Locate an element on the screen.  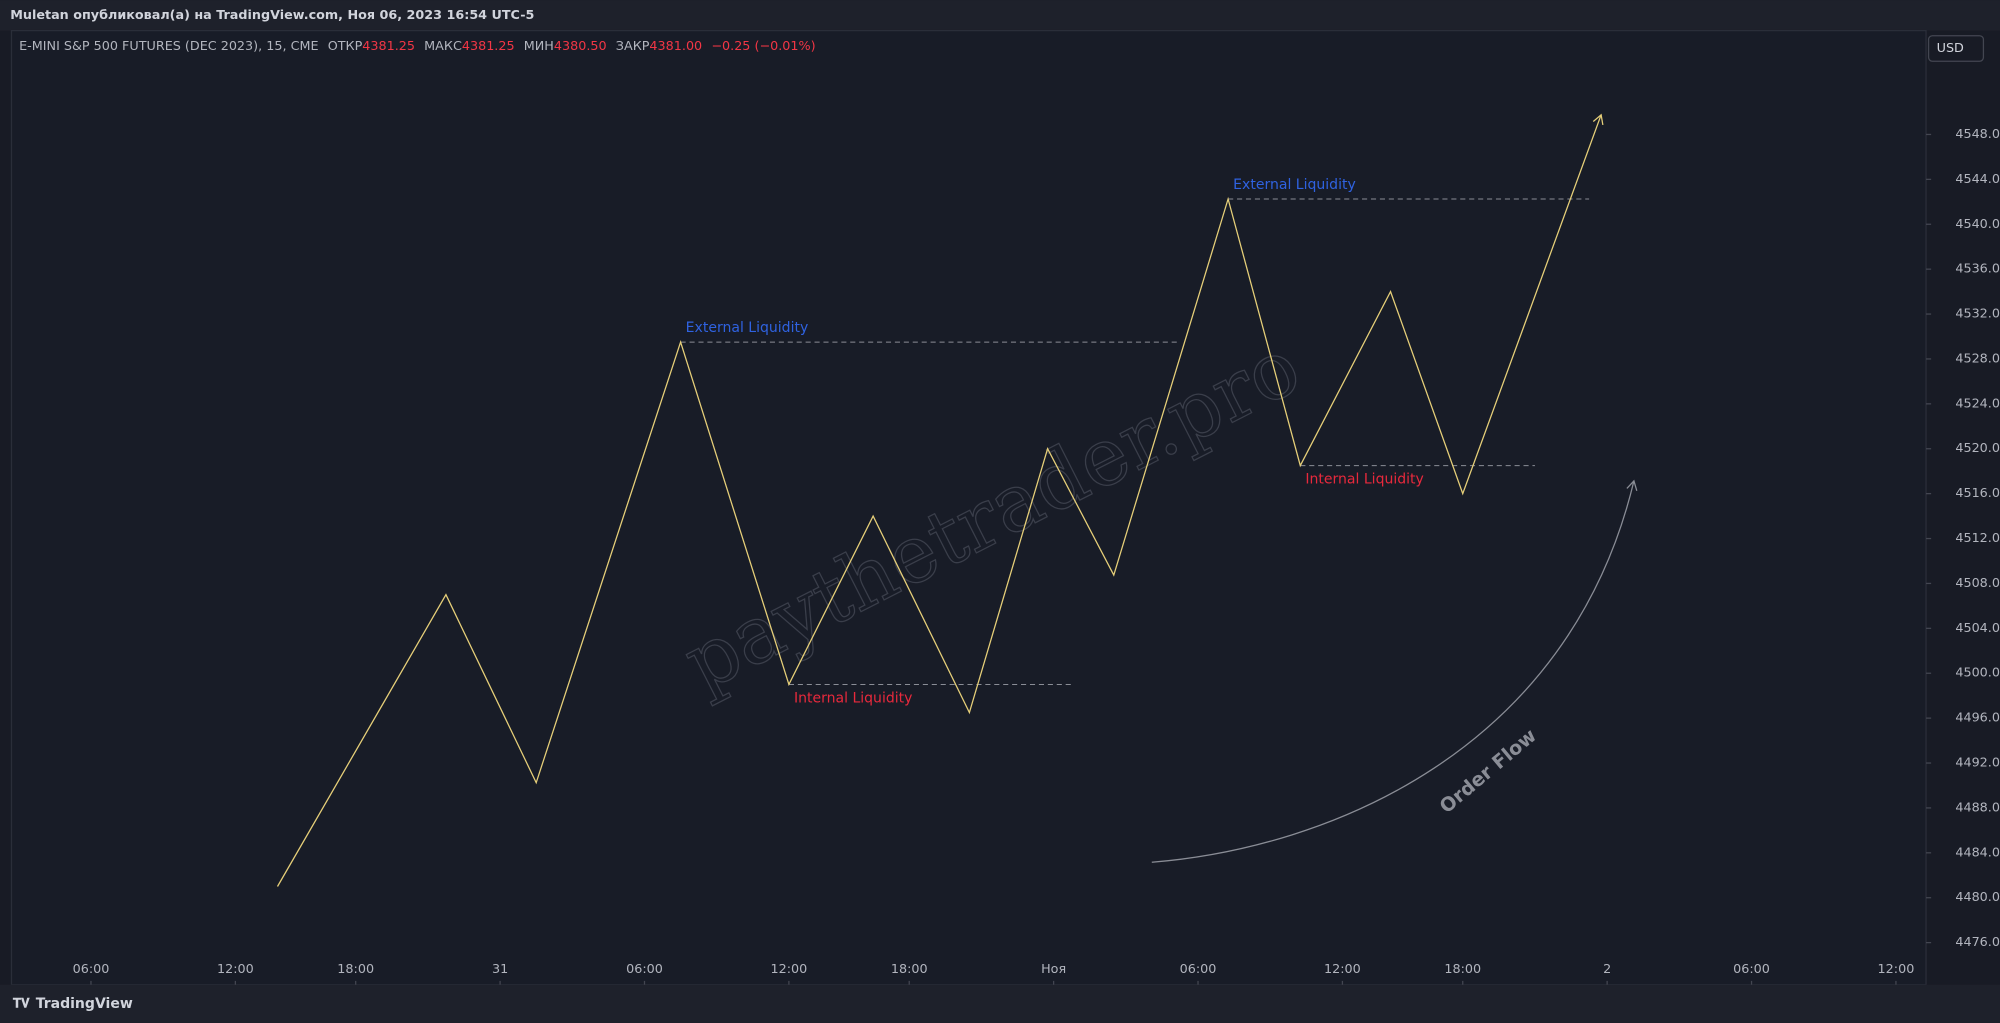
y-tick-label: 4496.00 is located at coordinates (1977, 718).